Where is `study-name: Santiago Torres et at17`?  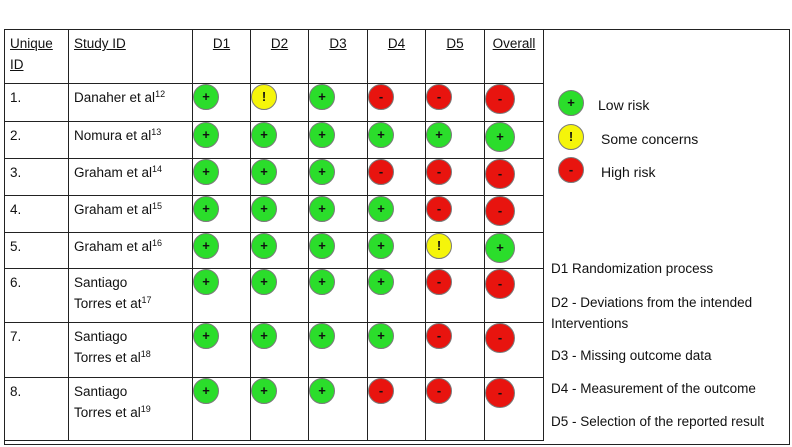
study-name: Santiago Torres et at17 is located at coordinates (130, 291).